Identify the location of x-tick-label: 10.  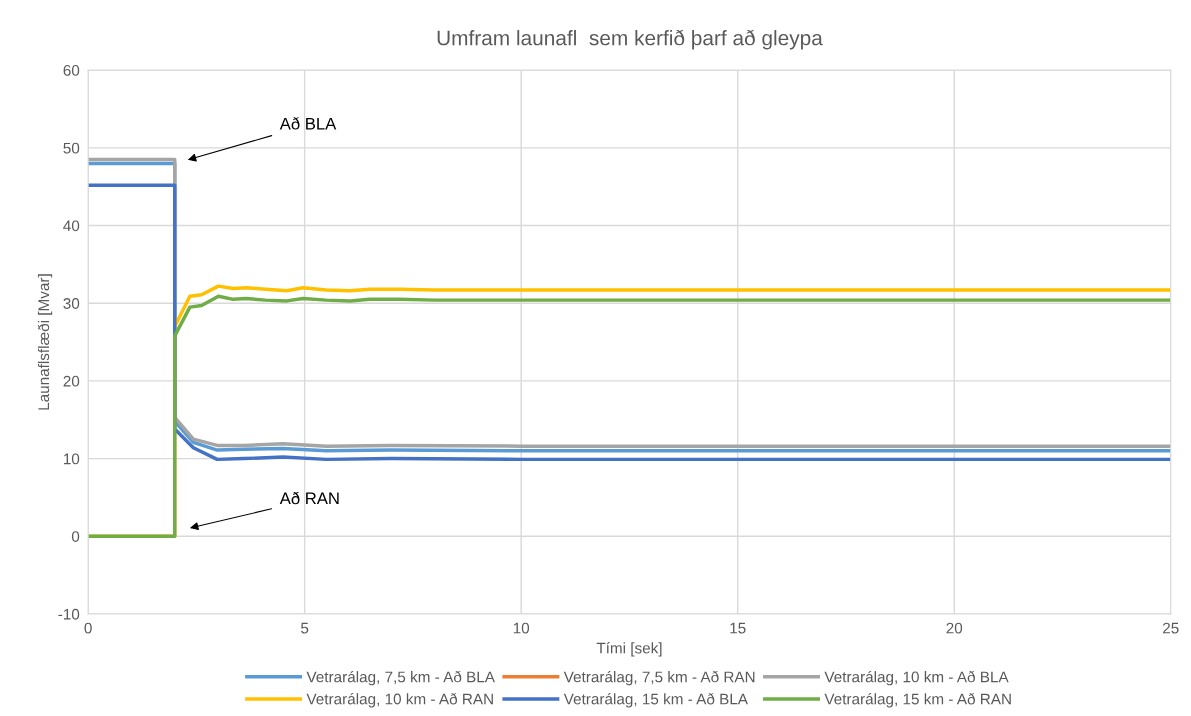
(521, 628).